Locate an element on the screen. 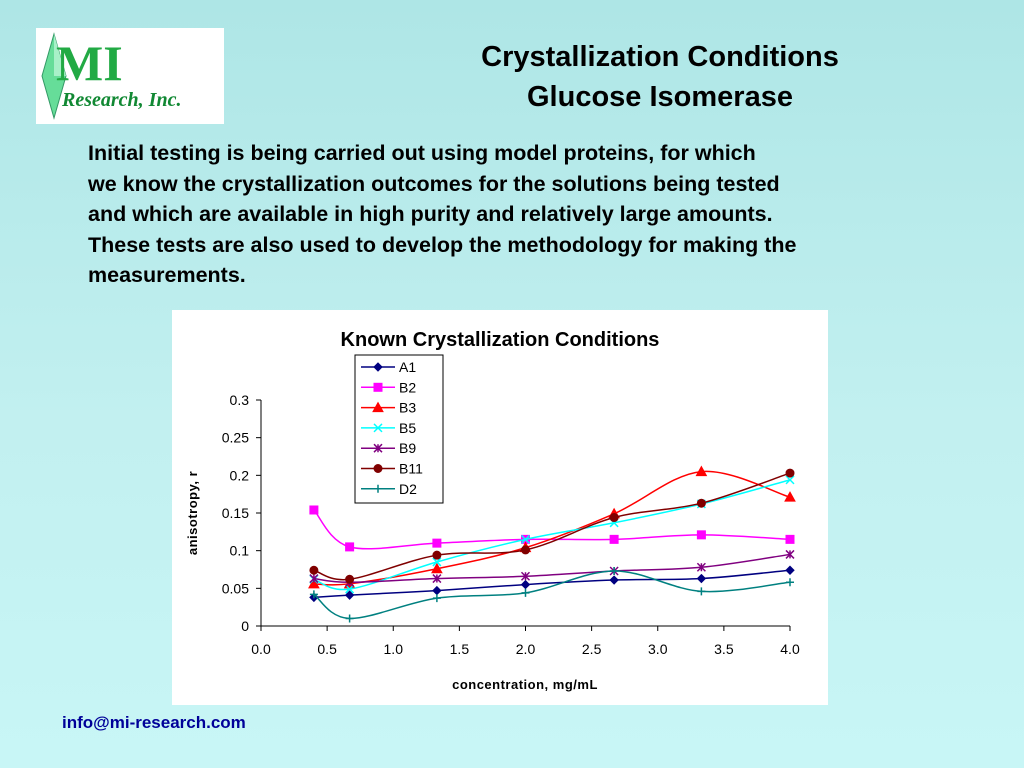  legend-marker-b5 is located at coordinates (378, 428).